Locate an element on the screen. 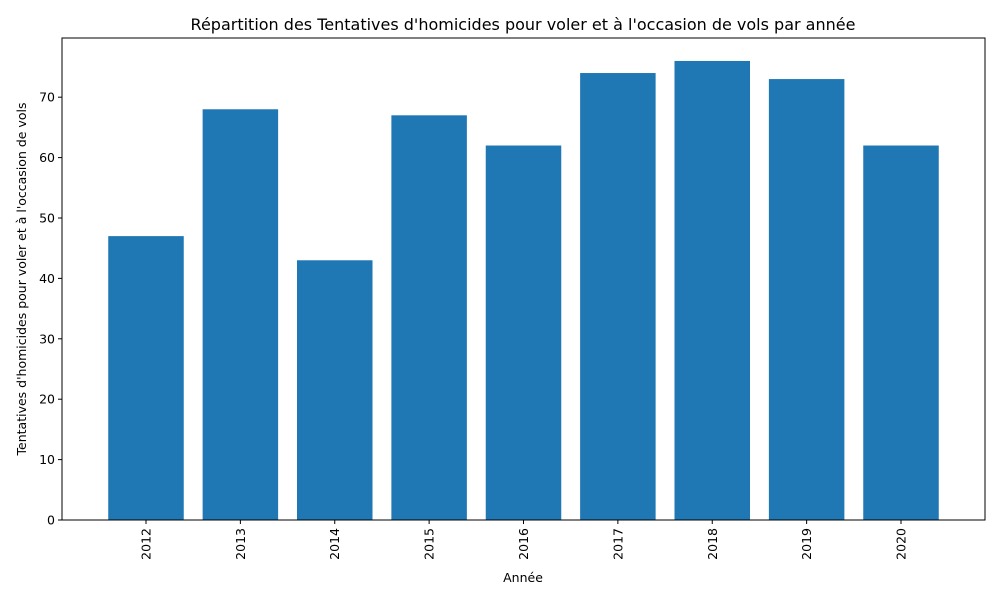 This screenshot has height=604, width=1000. x-tick-label-2020: 2020 is located at coordinates (901, 544).